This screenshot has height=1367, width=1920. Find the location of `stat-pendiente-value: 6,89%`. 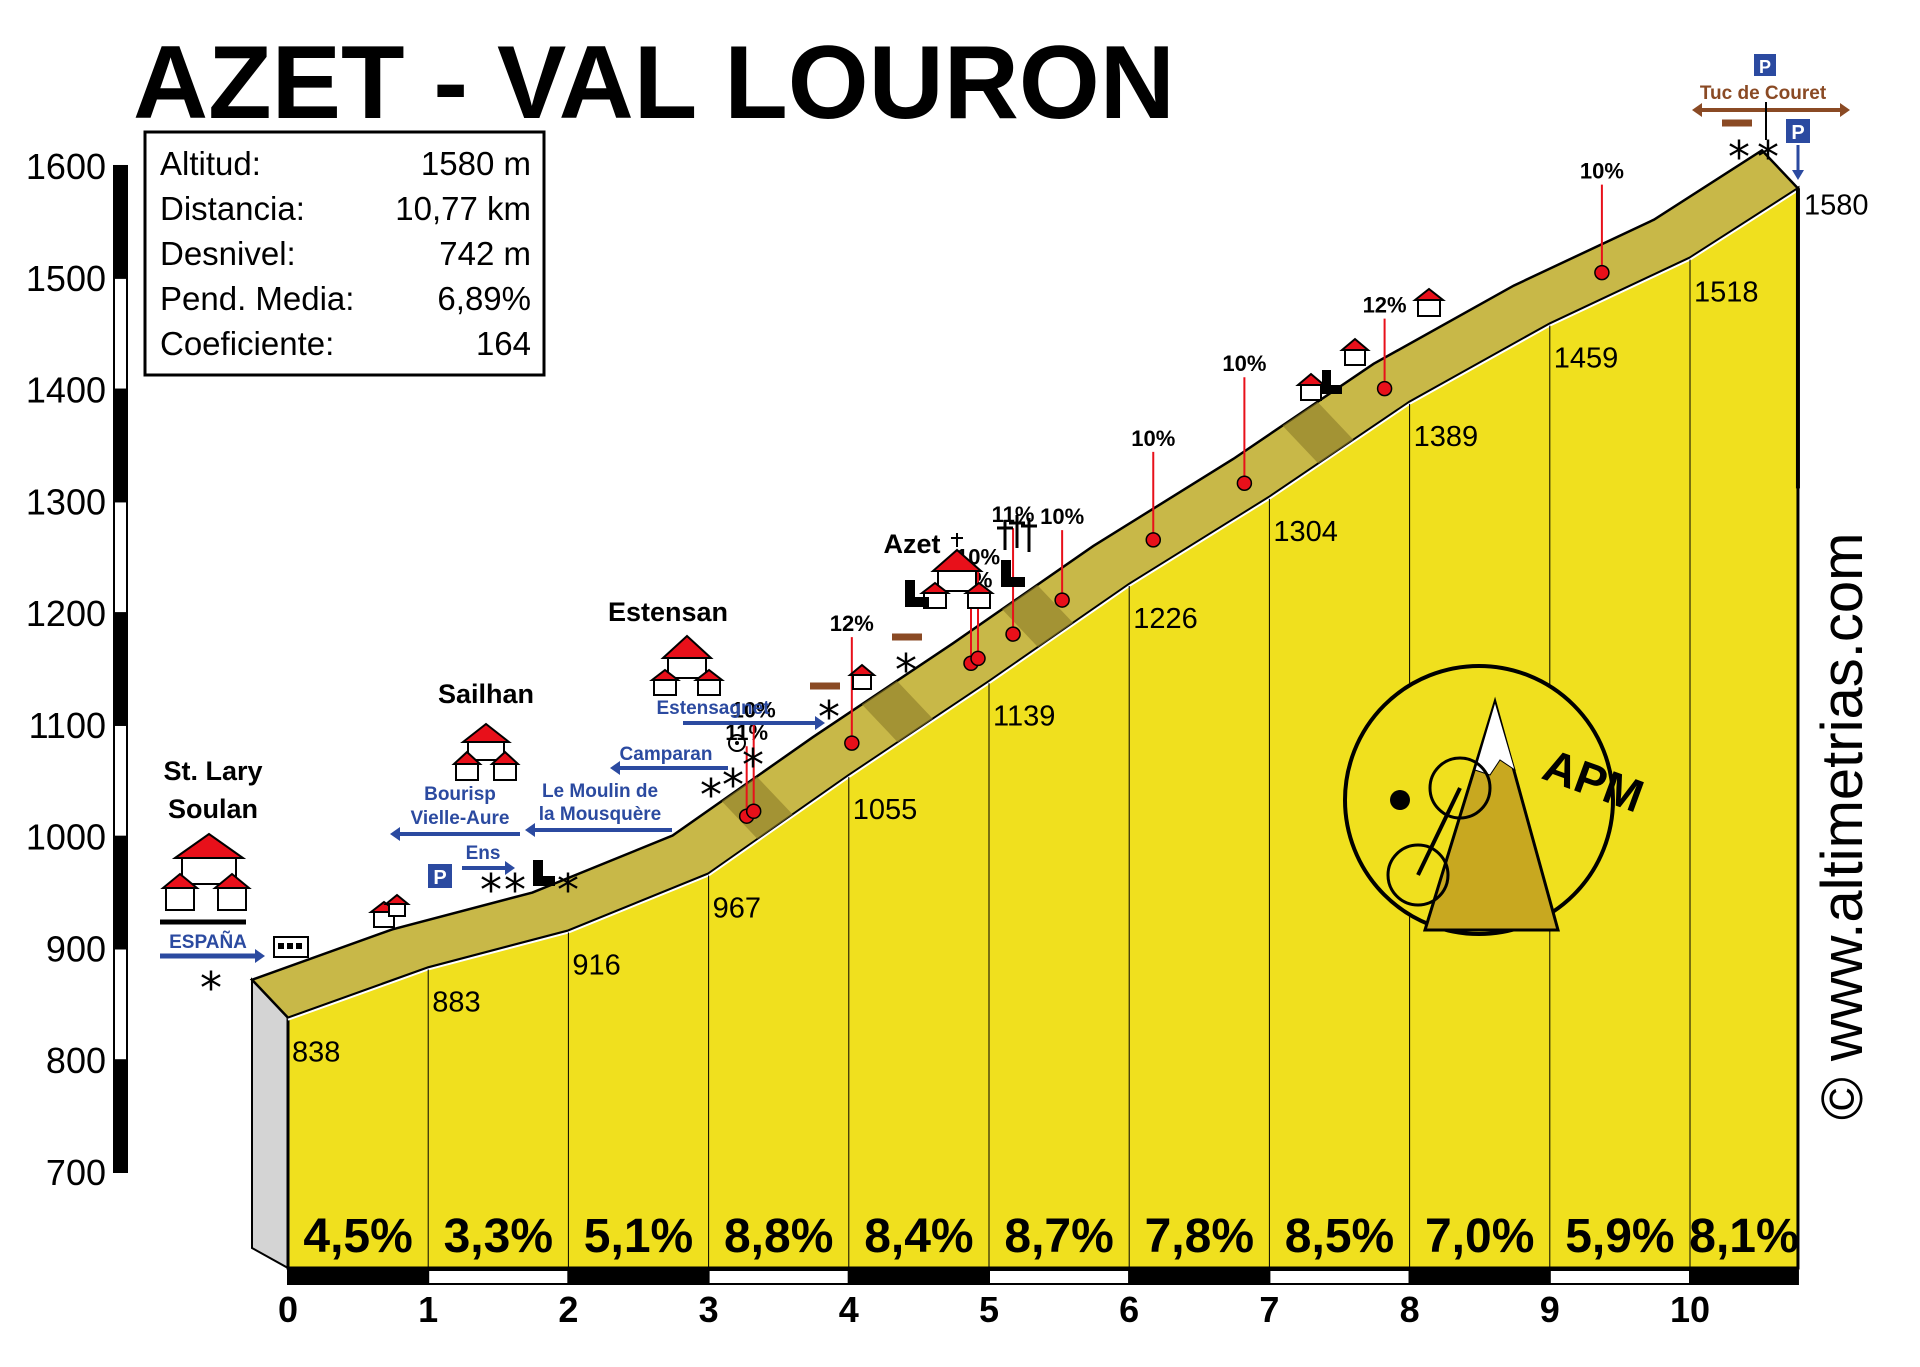

stat-pendiente-value: 6,89% is located at coordinates (484, 298).